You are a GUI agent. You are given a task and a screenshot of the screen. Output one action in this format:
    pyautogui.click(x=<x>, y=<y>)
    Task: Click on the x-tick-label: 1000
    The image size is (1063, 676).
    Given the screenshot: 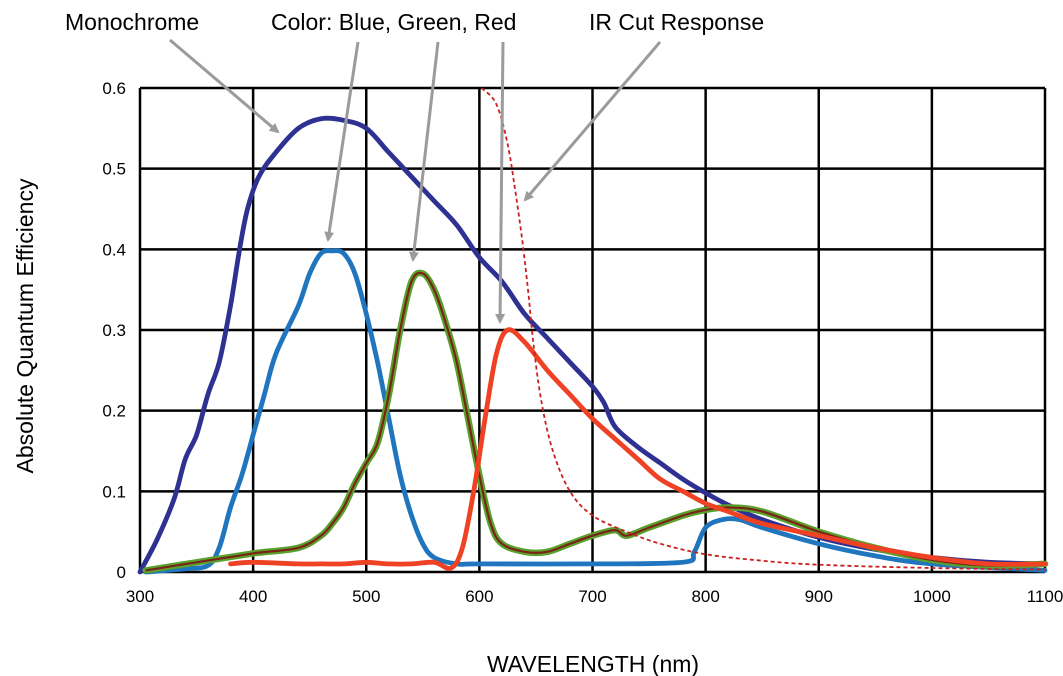 What is the action you would take?
    pyautogui.click(x=932, y=596)
    